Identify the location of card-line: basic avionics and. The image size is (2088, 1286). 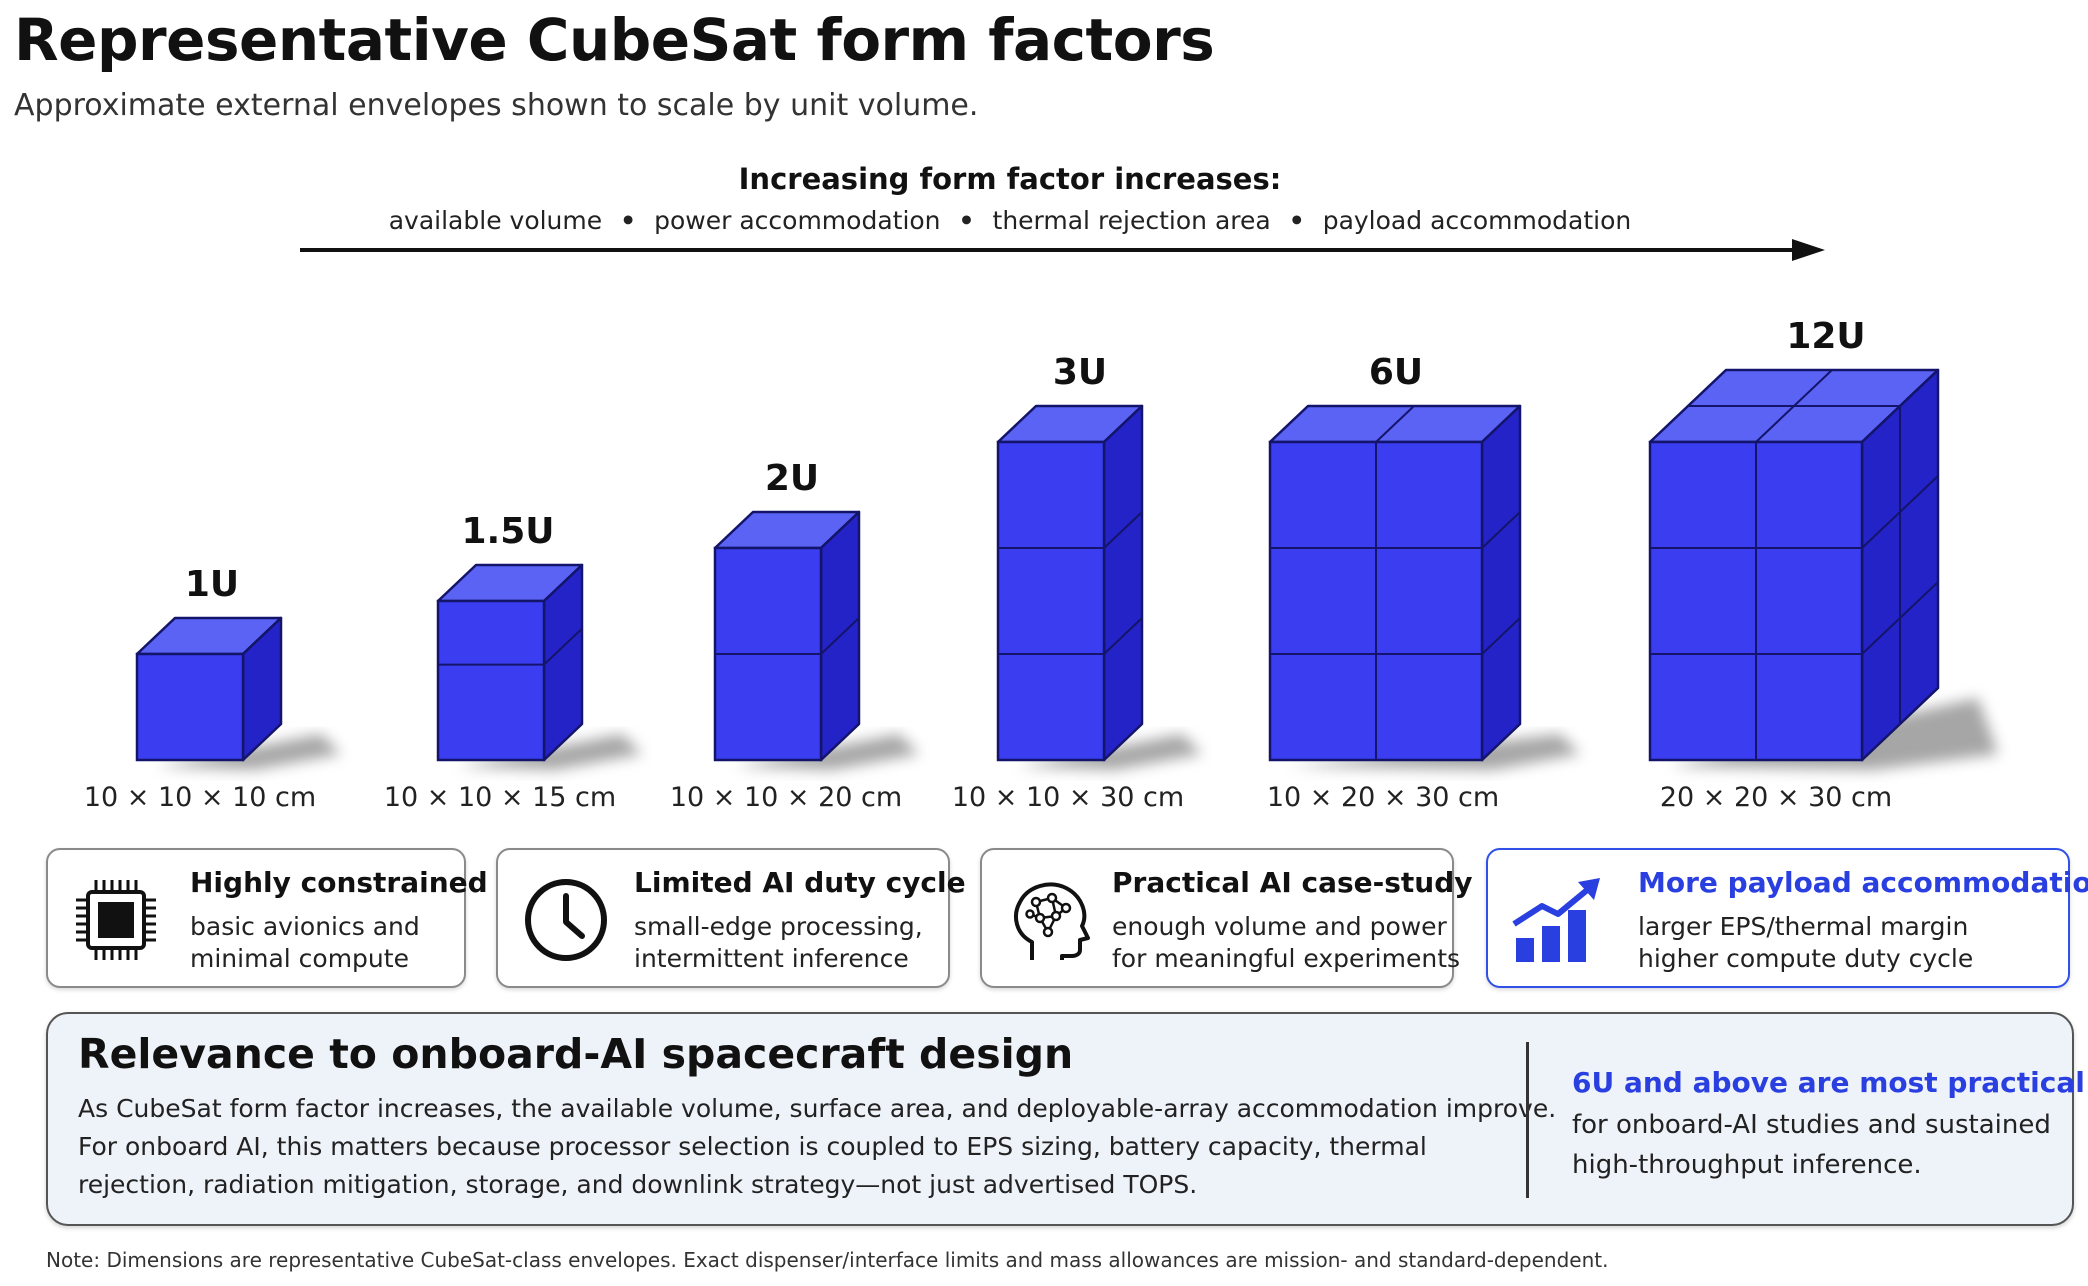
(305, 926).